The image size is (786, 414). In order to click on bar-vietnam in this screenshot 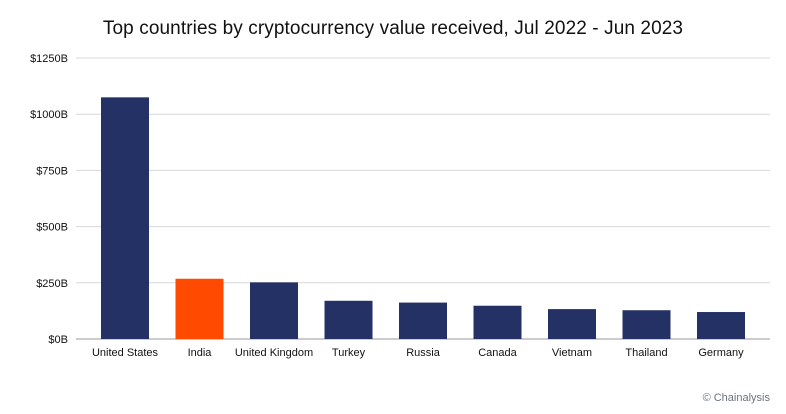, I will do `click(572, 324)`.